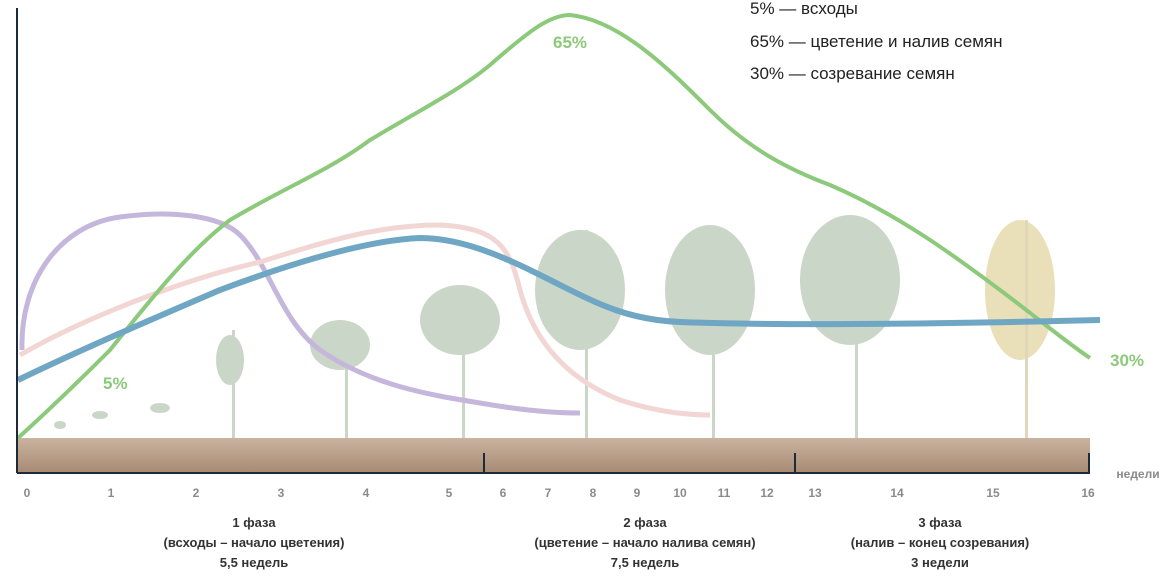 The image size is (1164, 577). Describe the element at coordinates (449, 493) in the screenshot. I see `week-label: 5` at that location.